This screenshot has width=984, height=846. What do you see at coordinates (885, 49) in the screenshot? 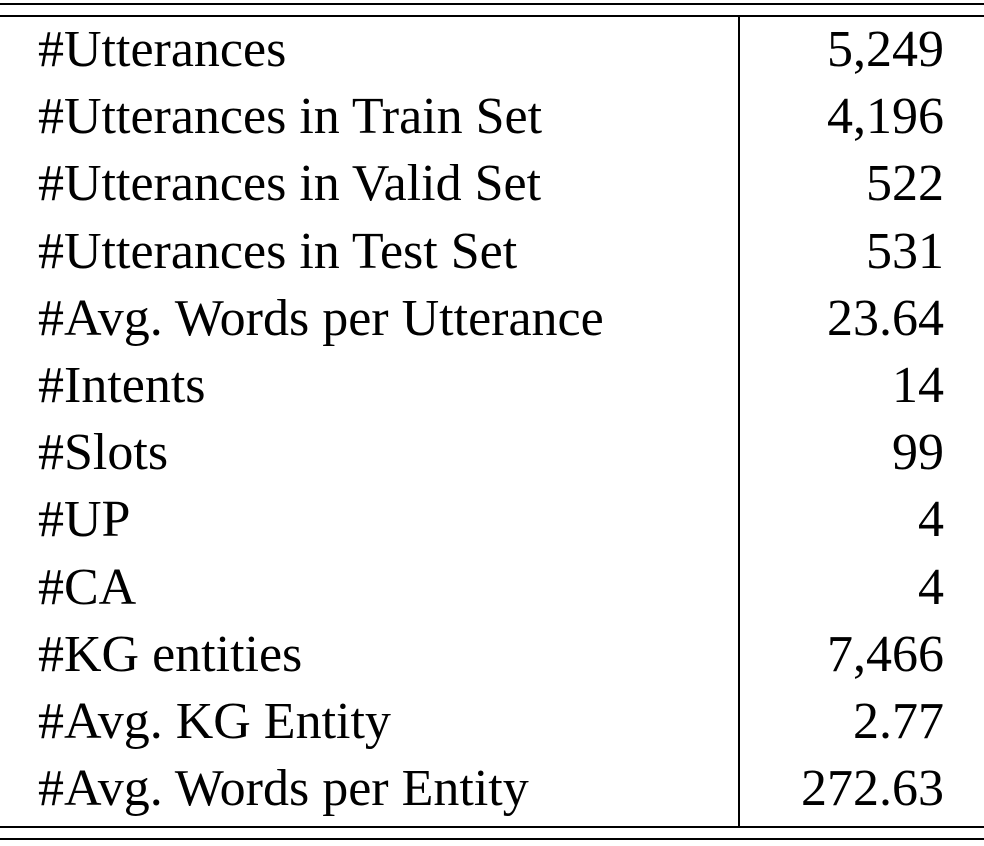
I see `row-value: 5,249` at bounding box center [885, 49].